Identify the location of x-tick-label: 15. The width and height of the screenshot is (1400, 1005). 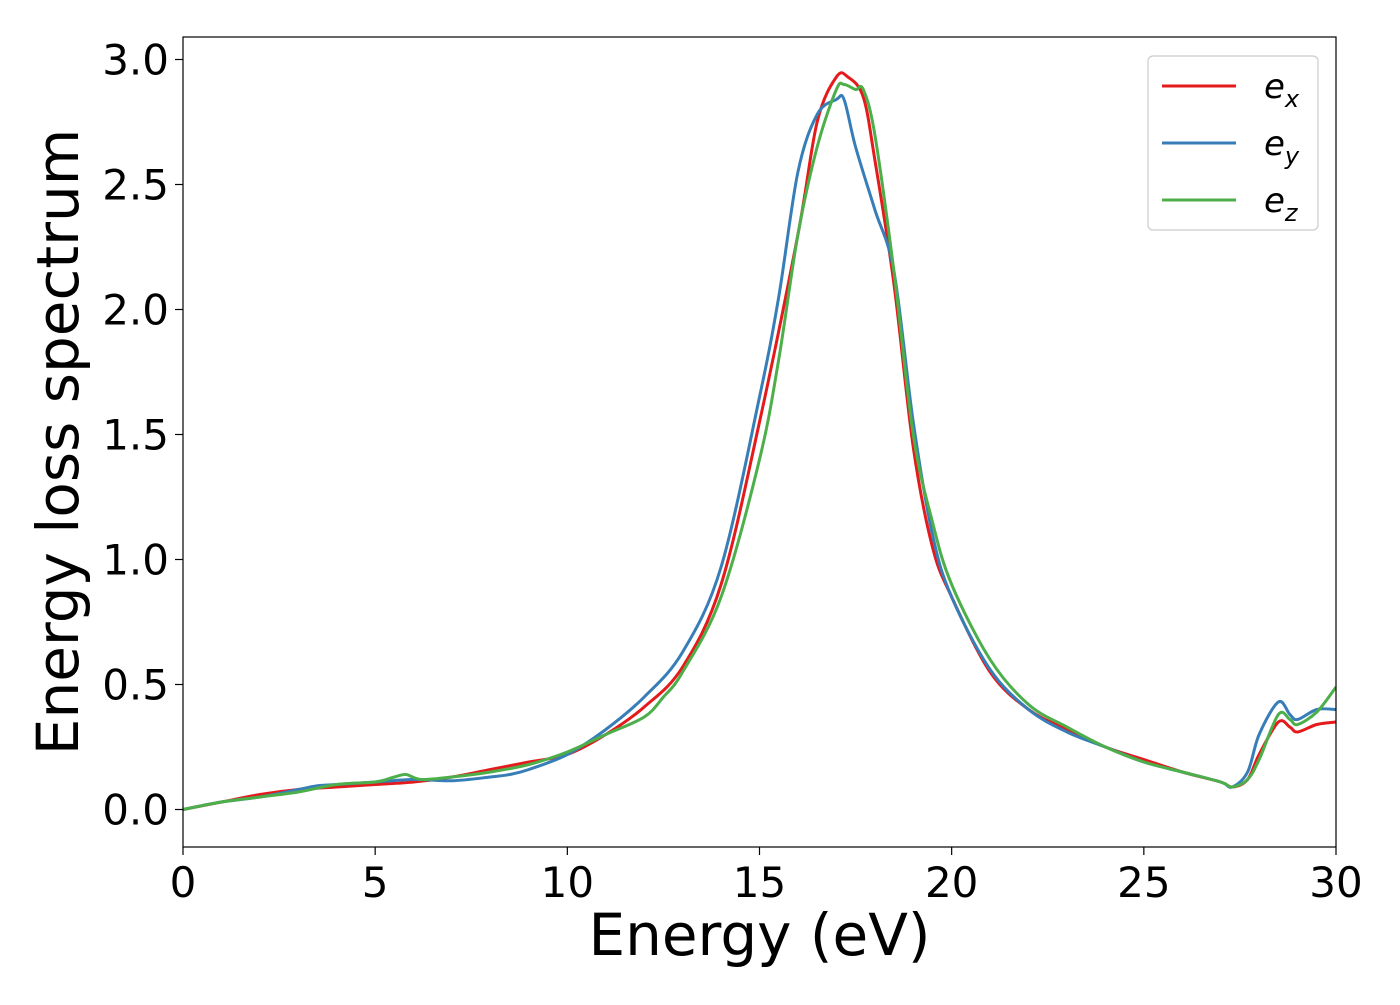
(759, 882).